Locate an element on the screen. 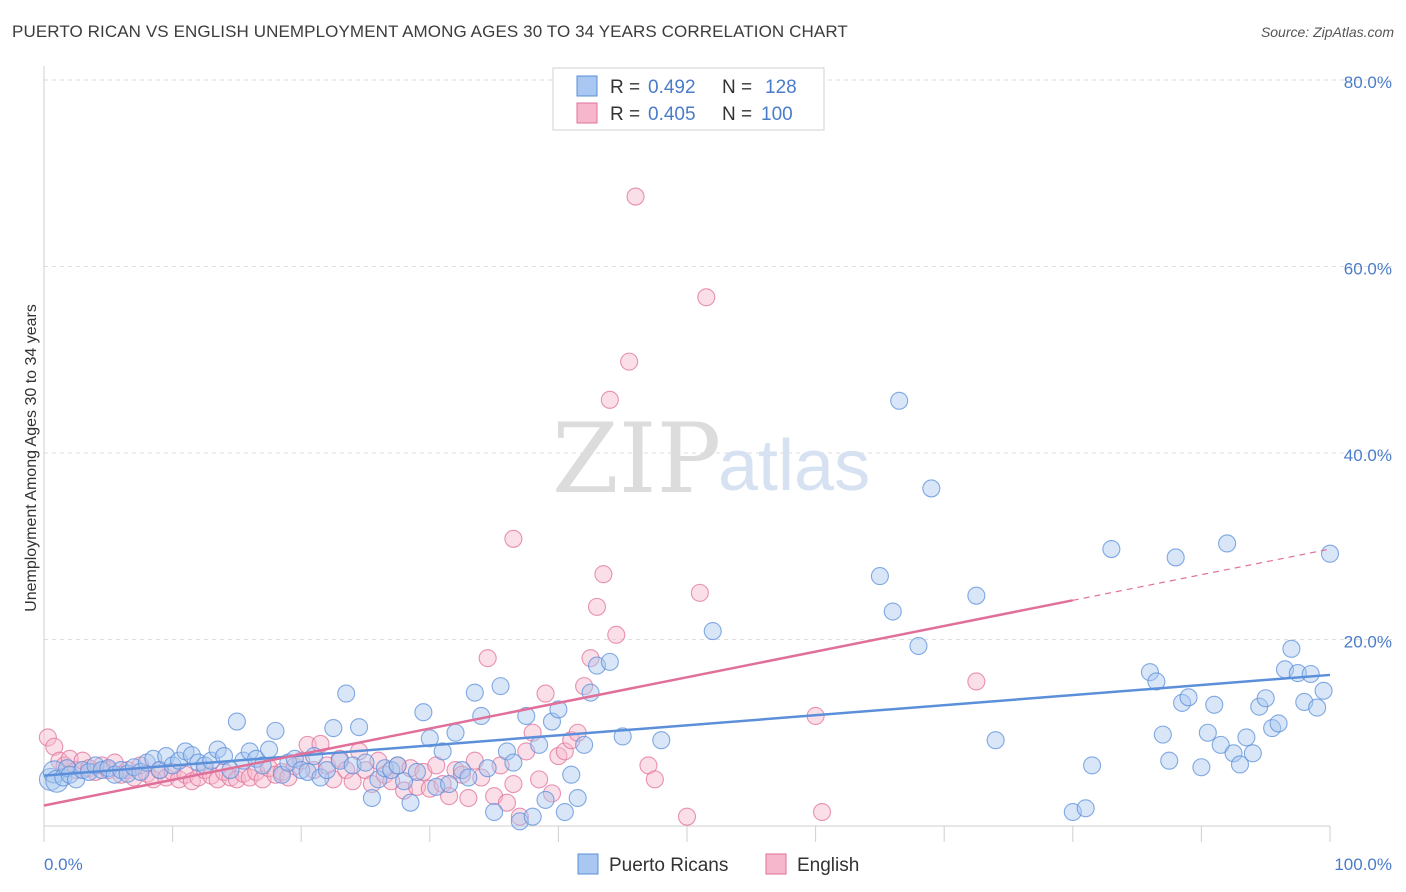 This screenshot has width=1406, height=892. x-tick-label-1: 100.0% is located at coordinates (1363, 864).